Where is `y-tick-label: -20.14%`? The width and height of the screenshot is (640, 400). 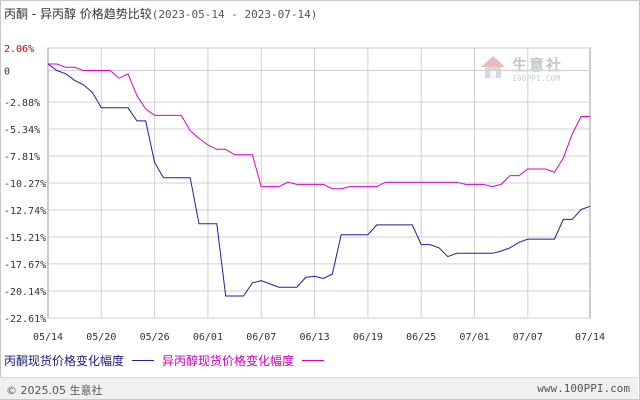
y-tick-label: -20.14% is located at coordinates (25, 292).